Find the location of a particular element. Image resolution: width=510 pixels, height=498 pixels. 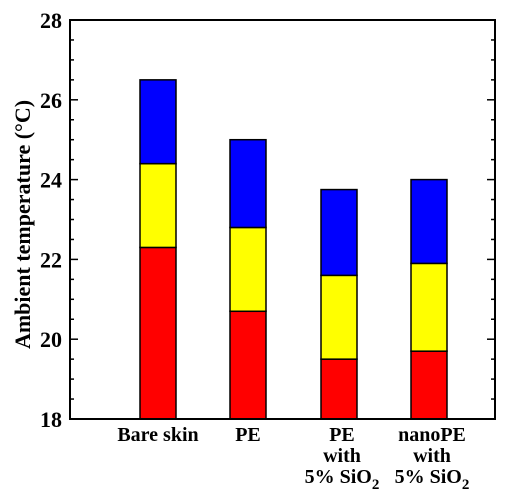

bar-2-yellow-segment is located at coordinates (248, 269).